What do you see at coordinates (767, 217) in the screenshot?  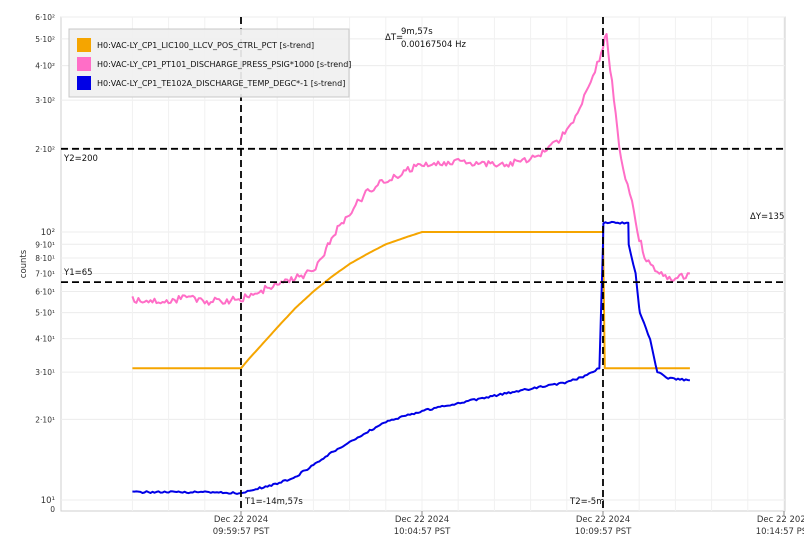 I see `cursor-delta-y-label: ΔY=135` at bounding box center [767, 217].